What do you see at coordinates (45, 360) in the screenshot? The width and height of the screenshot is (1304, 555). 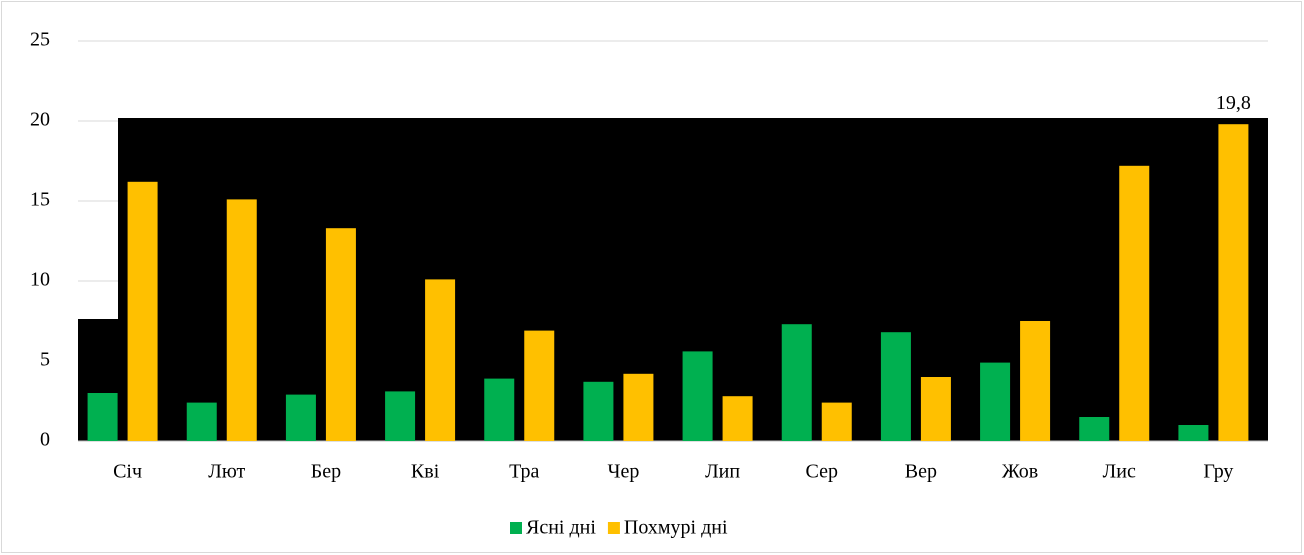 I see `y-tick-label: 5` at bounding box center [45, 360].